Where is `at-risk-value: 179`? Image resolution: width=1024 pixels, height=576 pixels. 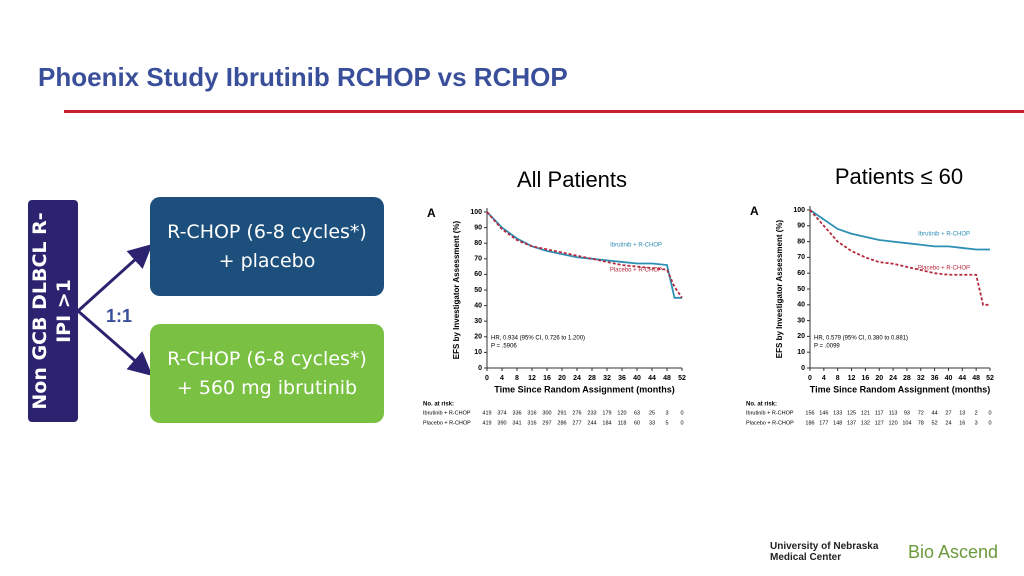 at-risk-value: 179 is located at coordinates (606, 413).